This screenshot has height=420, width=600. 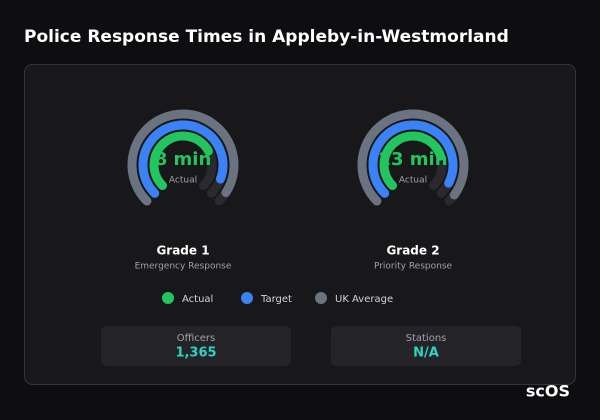 What do you see at coordinates (182, 251) in the screenshot?
I see `gauge-title: Grade 1` at bounding box center [182, 251].